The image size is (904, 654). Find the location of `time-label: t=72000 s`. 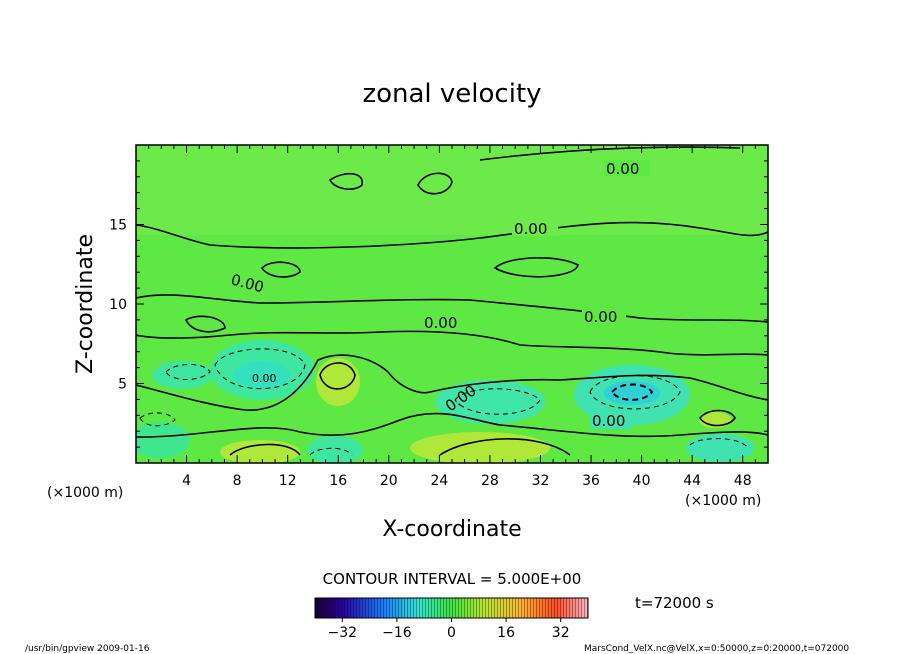

time-label: t=72000 s is located at coordinates (674, 603).